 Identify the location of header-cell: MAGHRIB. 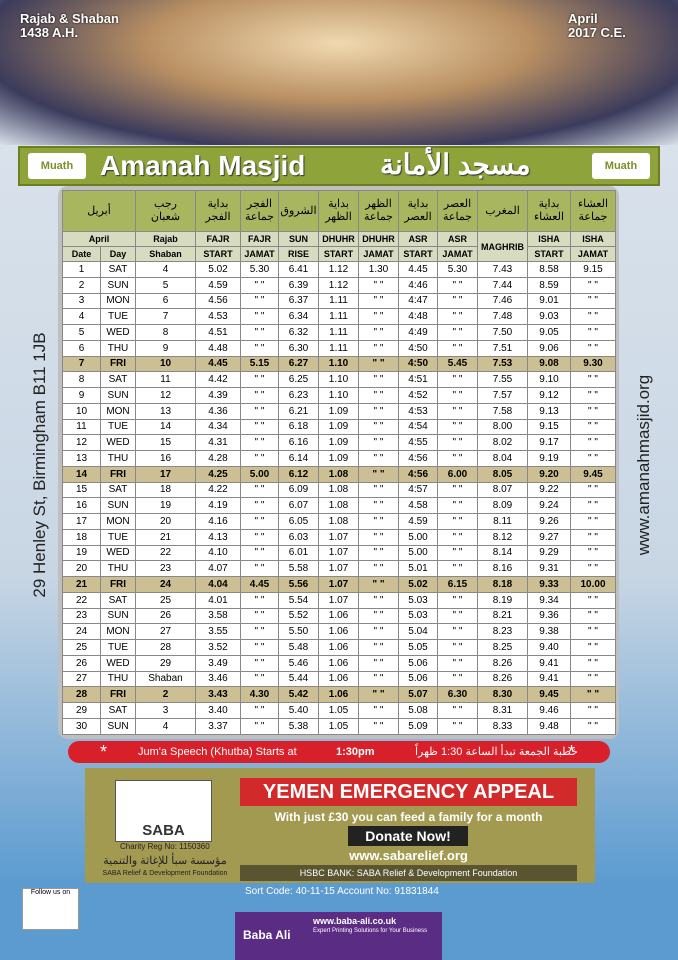
(502, 246).